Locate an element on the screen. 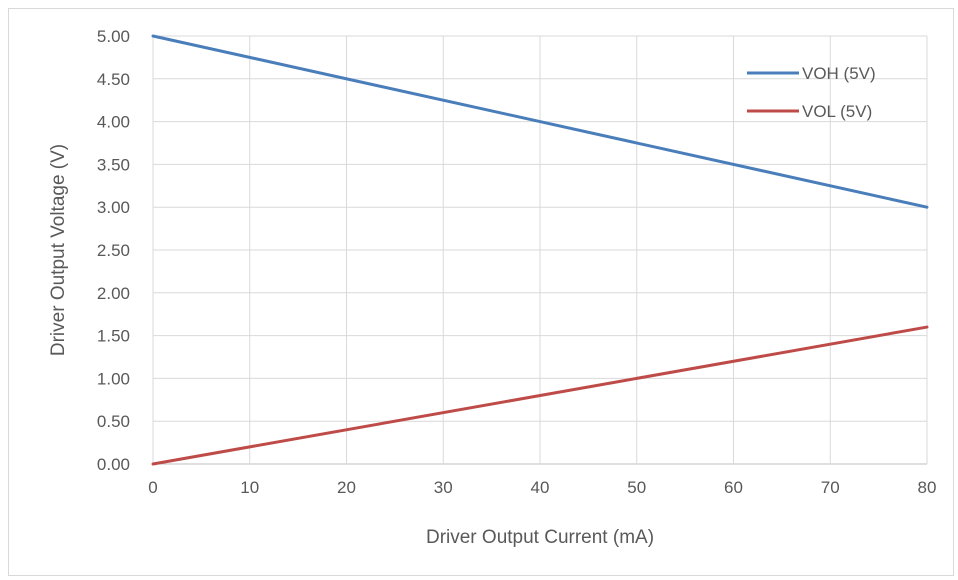 This screenshot has height=580, width=958. y-tick-label: 0.50 is located at coordinates (113, 421).